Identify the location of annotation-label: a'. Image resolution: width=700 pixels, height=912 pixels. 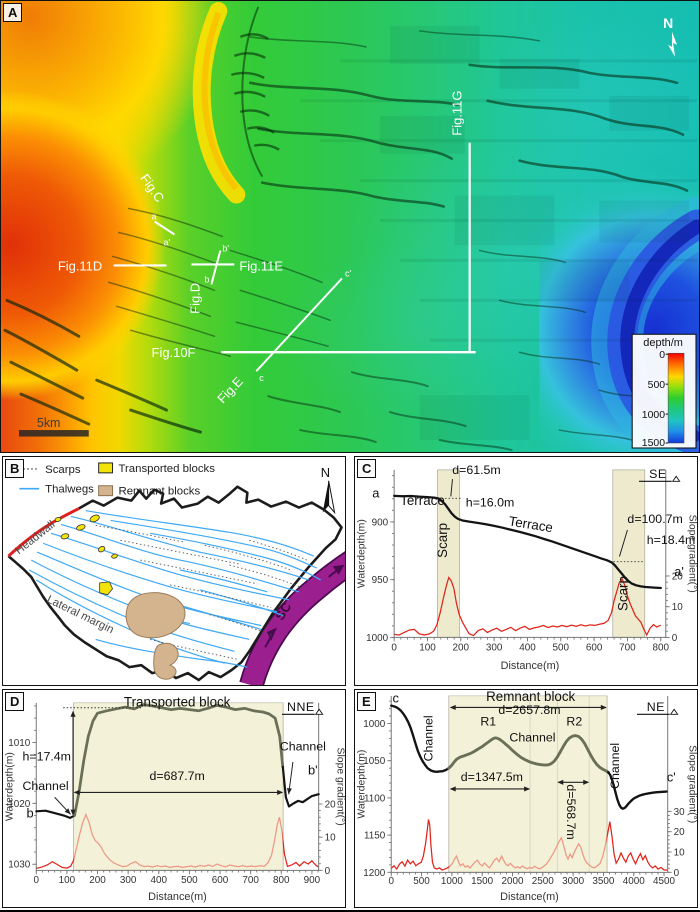
(679, 571).